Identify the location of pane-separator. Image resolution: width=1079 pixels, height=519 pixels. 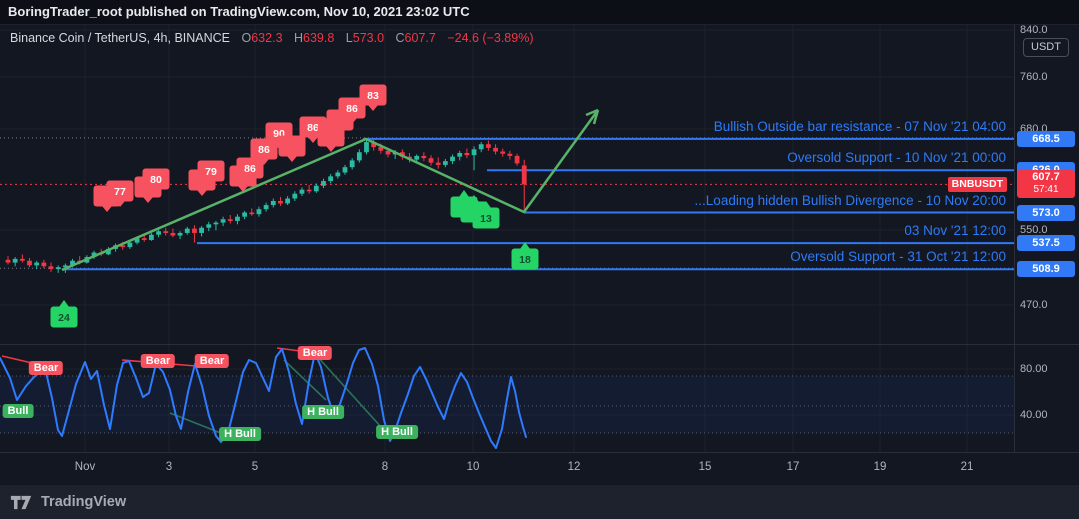
(539, 344).